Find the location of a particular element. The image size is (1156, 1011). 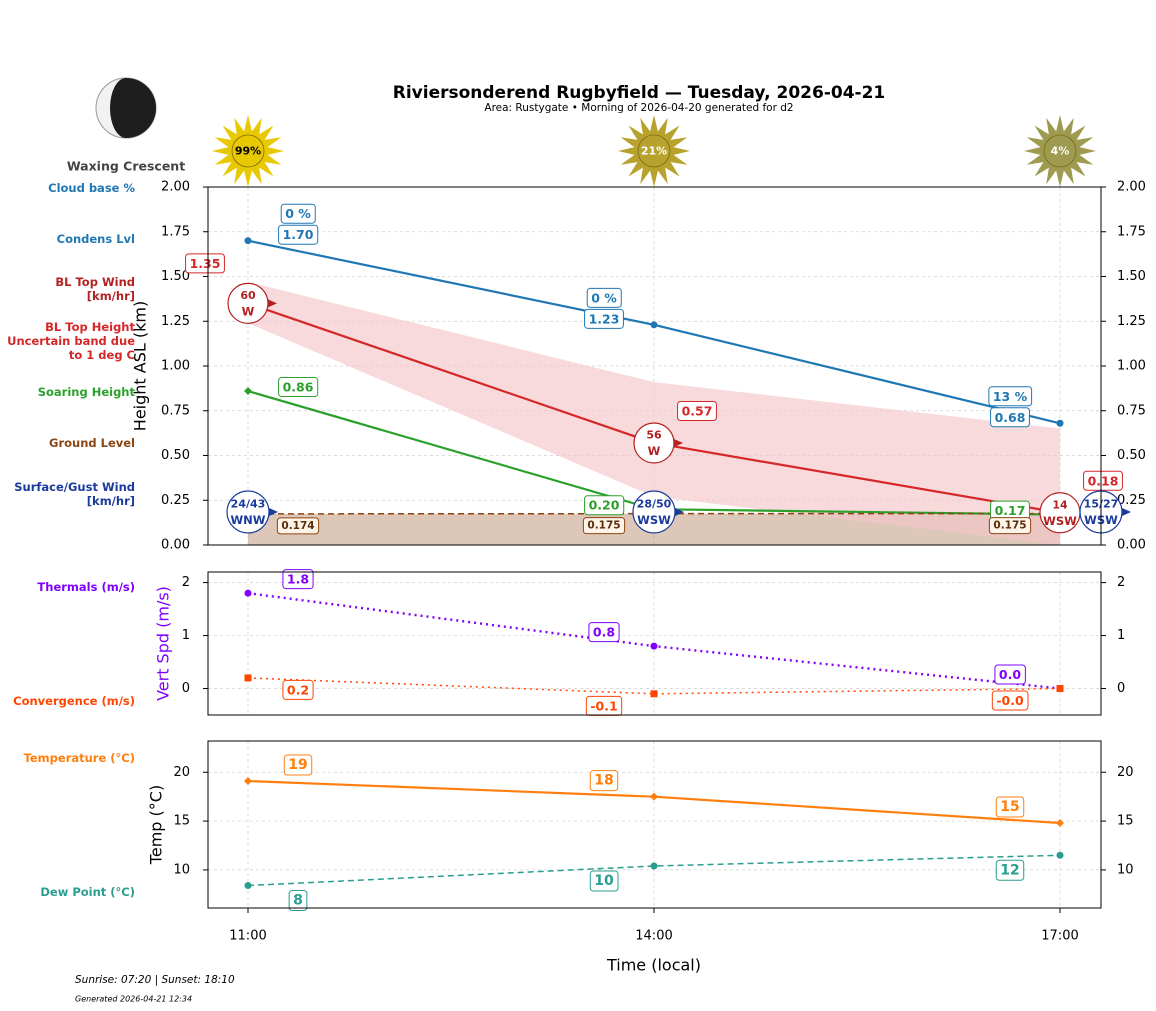

value-label: 0.2 is located at coordinates (298, 689).